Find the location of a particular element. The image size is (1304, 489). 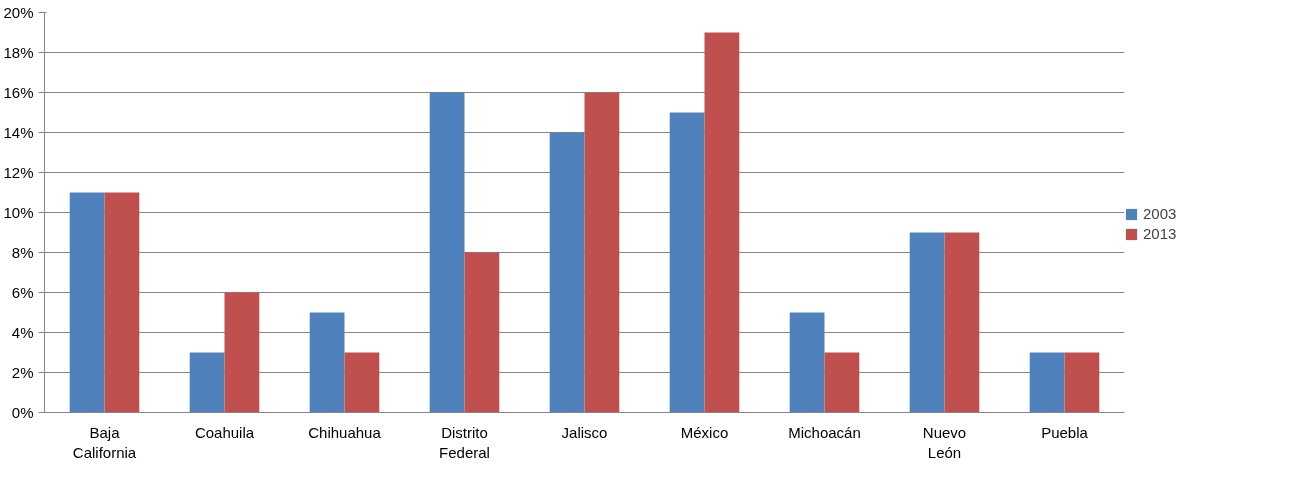

y-tick-label: 12% is located at coordinates (18, 172).